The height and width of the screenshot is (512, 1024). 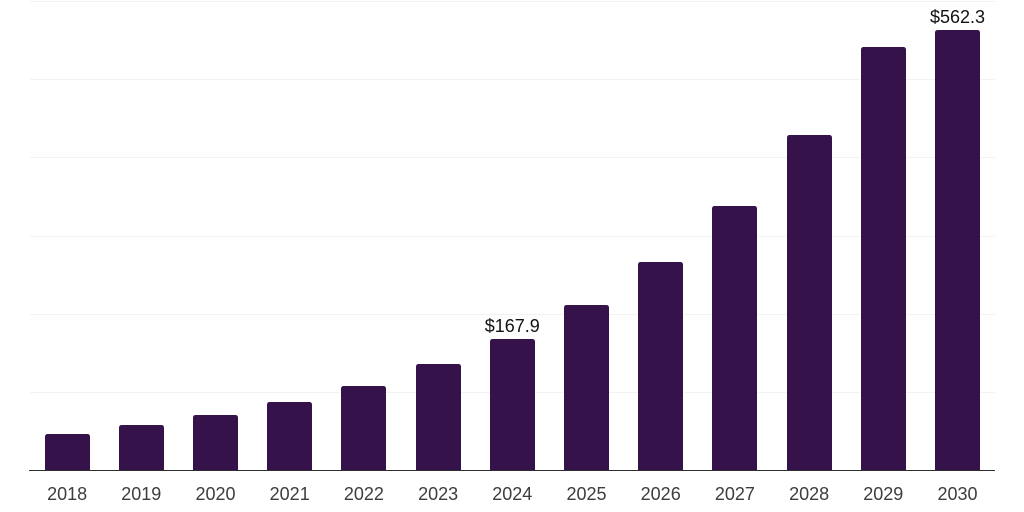 I want to click on x-tick-label-2028: 2028, so click(x=809, y=494).